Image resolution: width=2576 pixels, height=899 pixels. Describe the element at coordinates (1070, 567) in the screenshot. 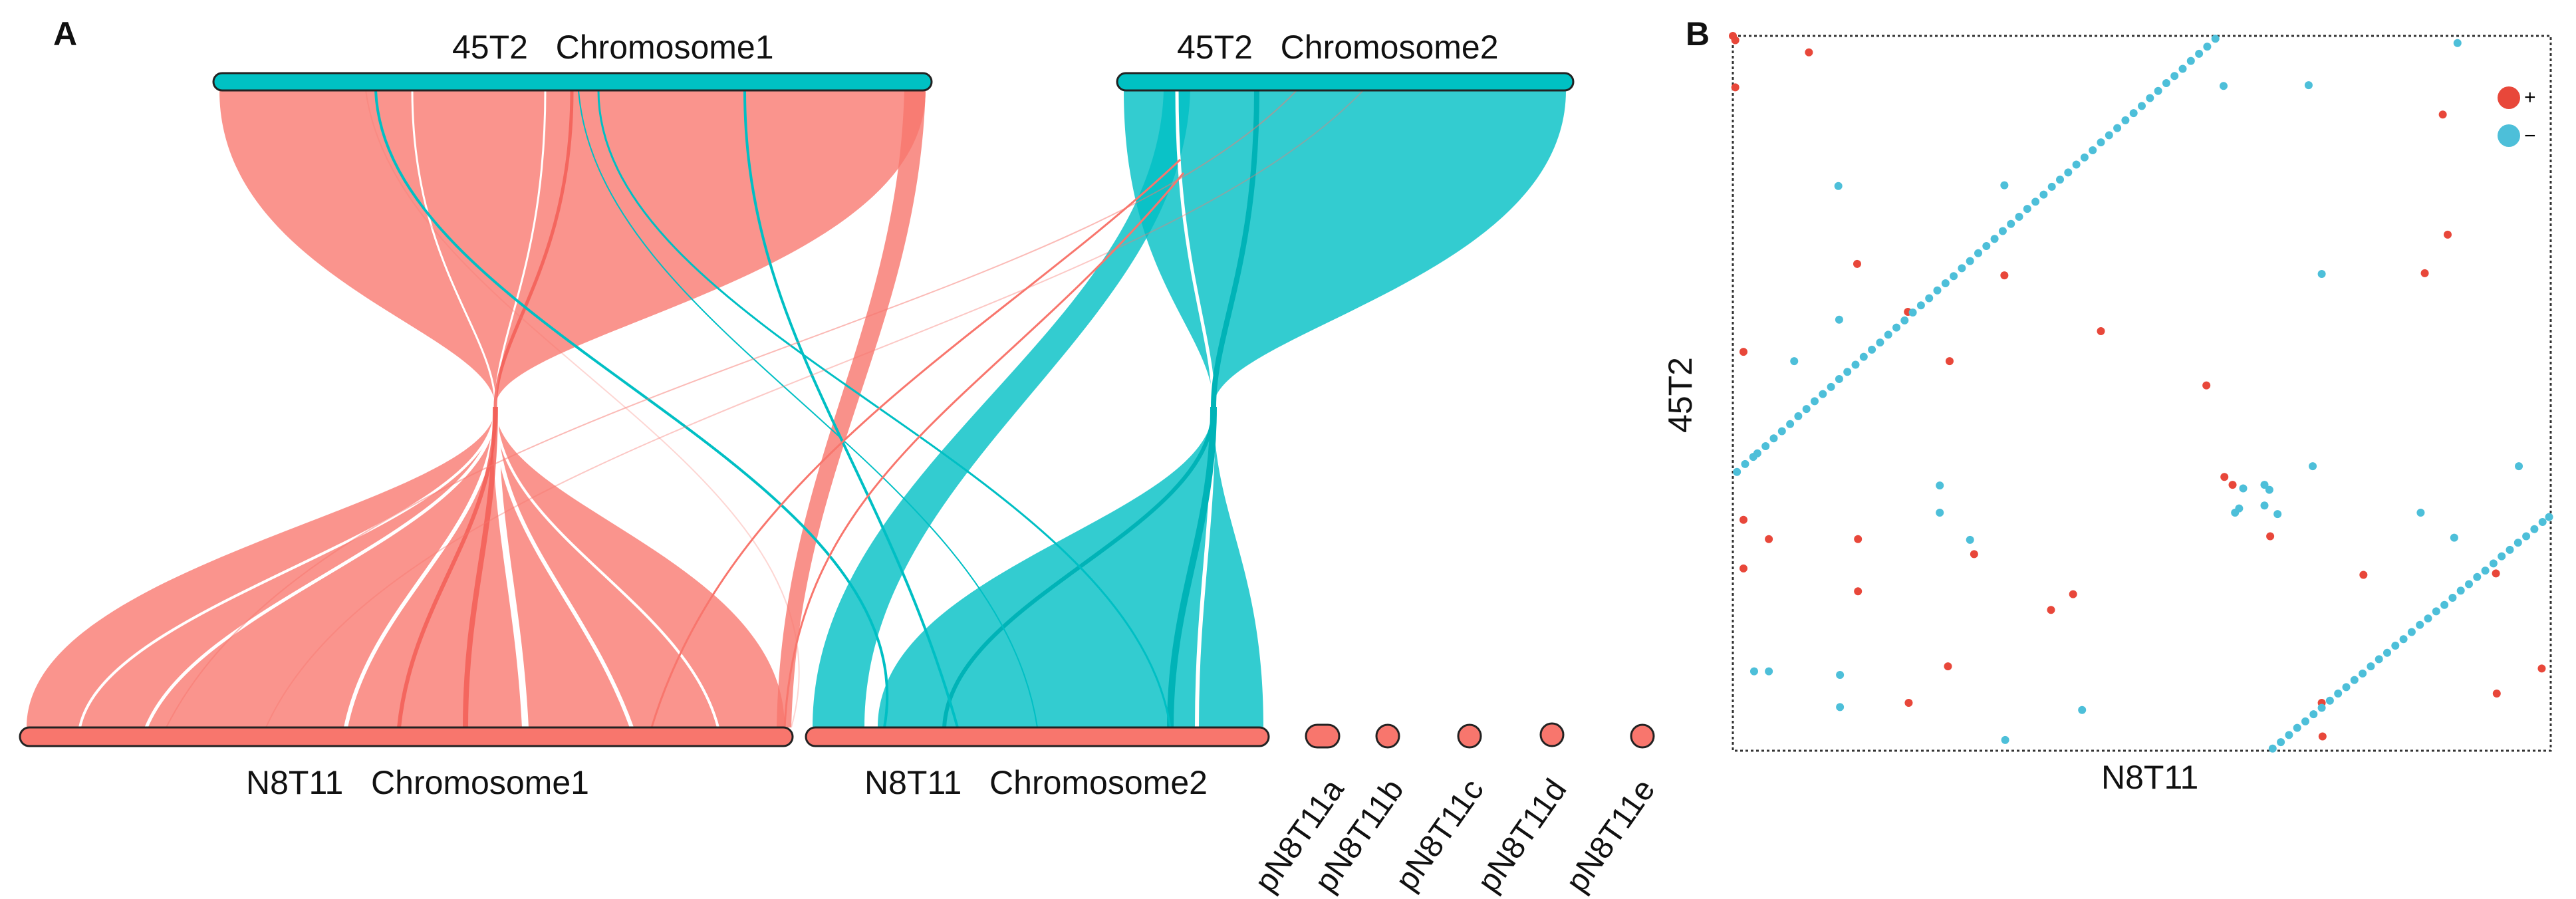

I see `ribbon-chr2-chr2-bottom` at that location.